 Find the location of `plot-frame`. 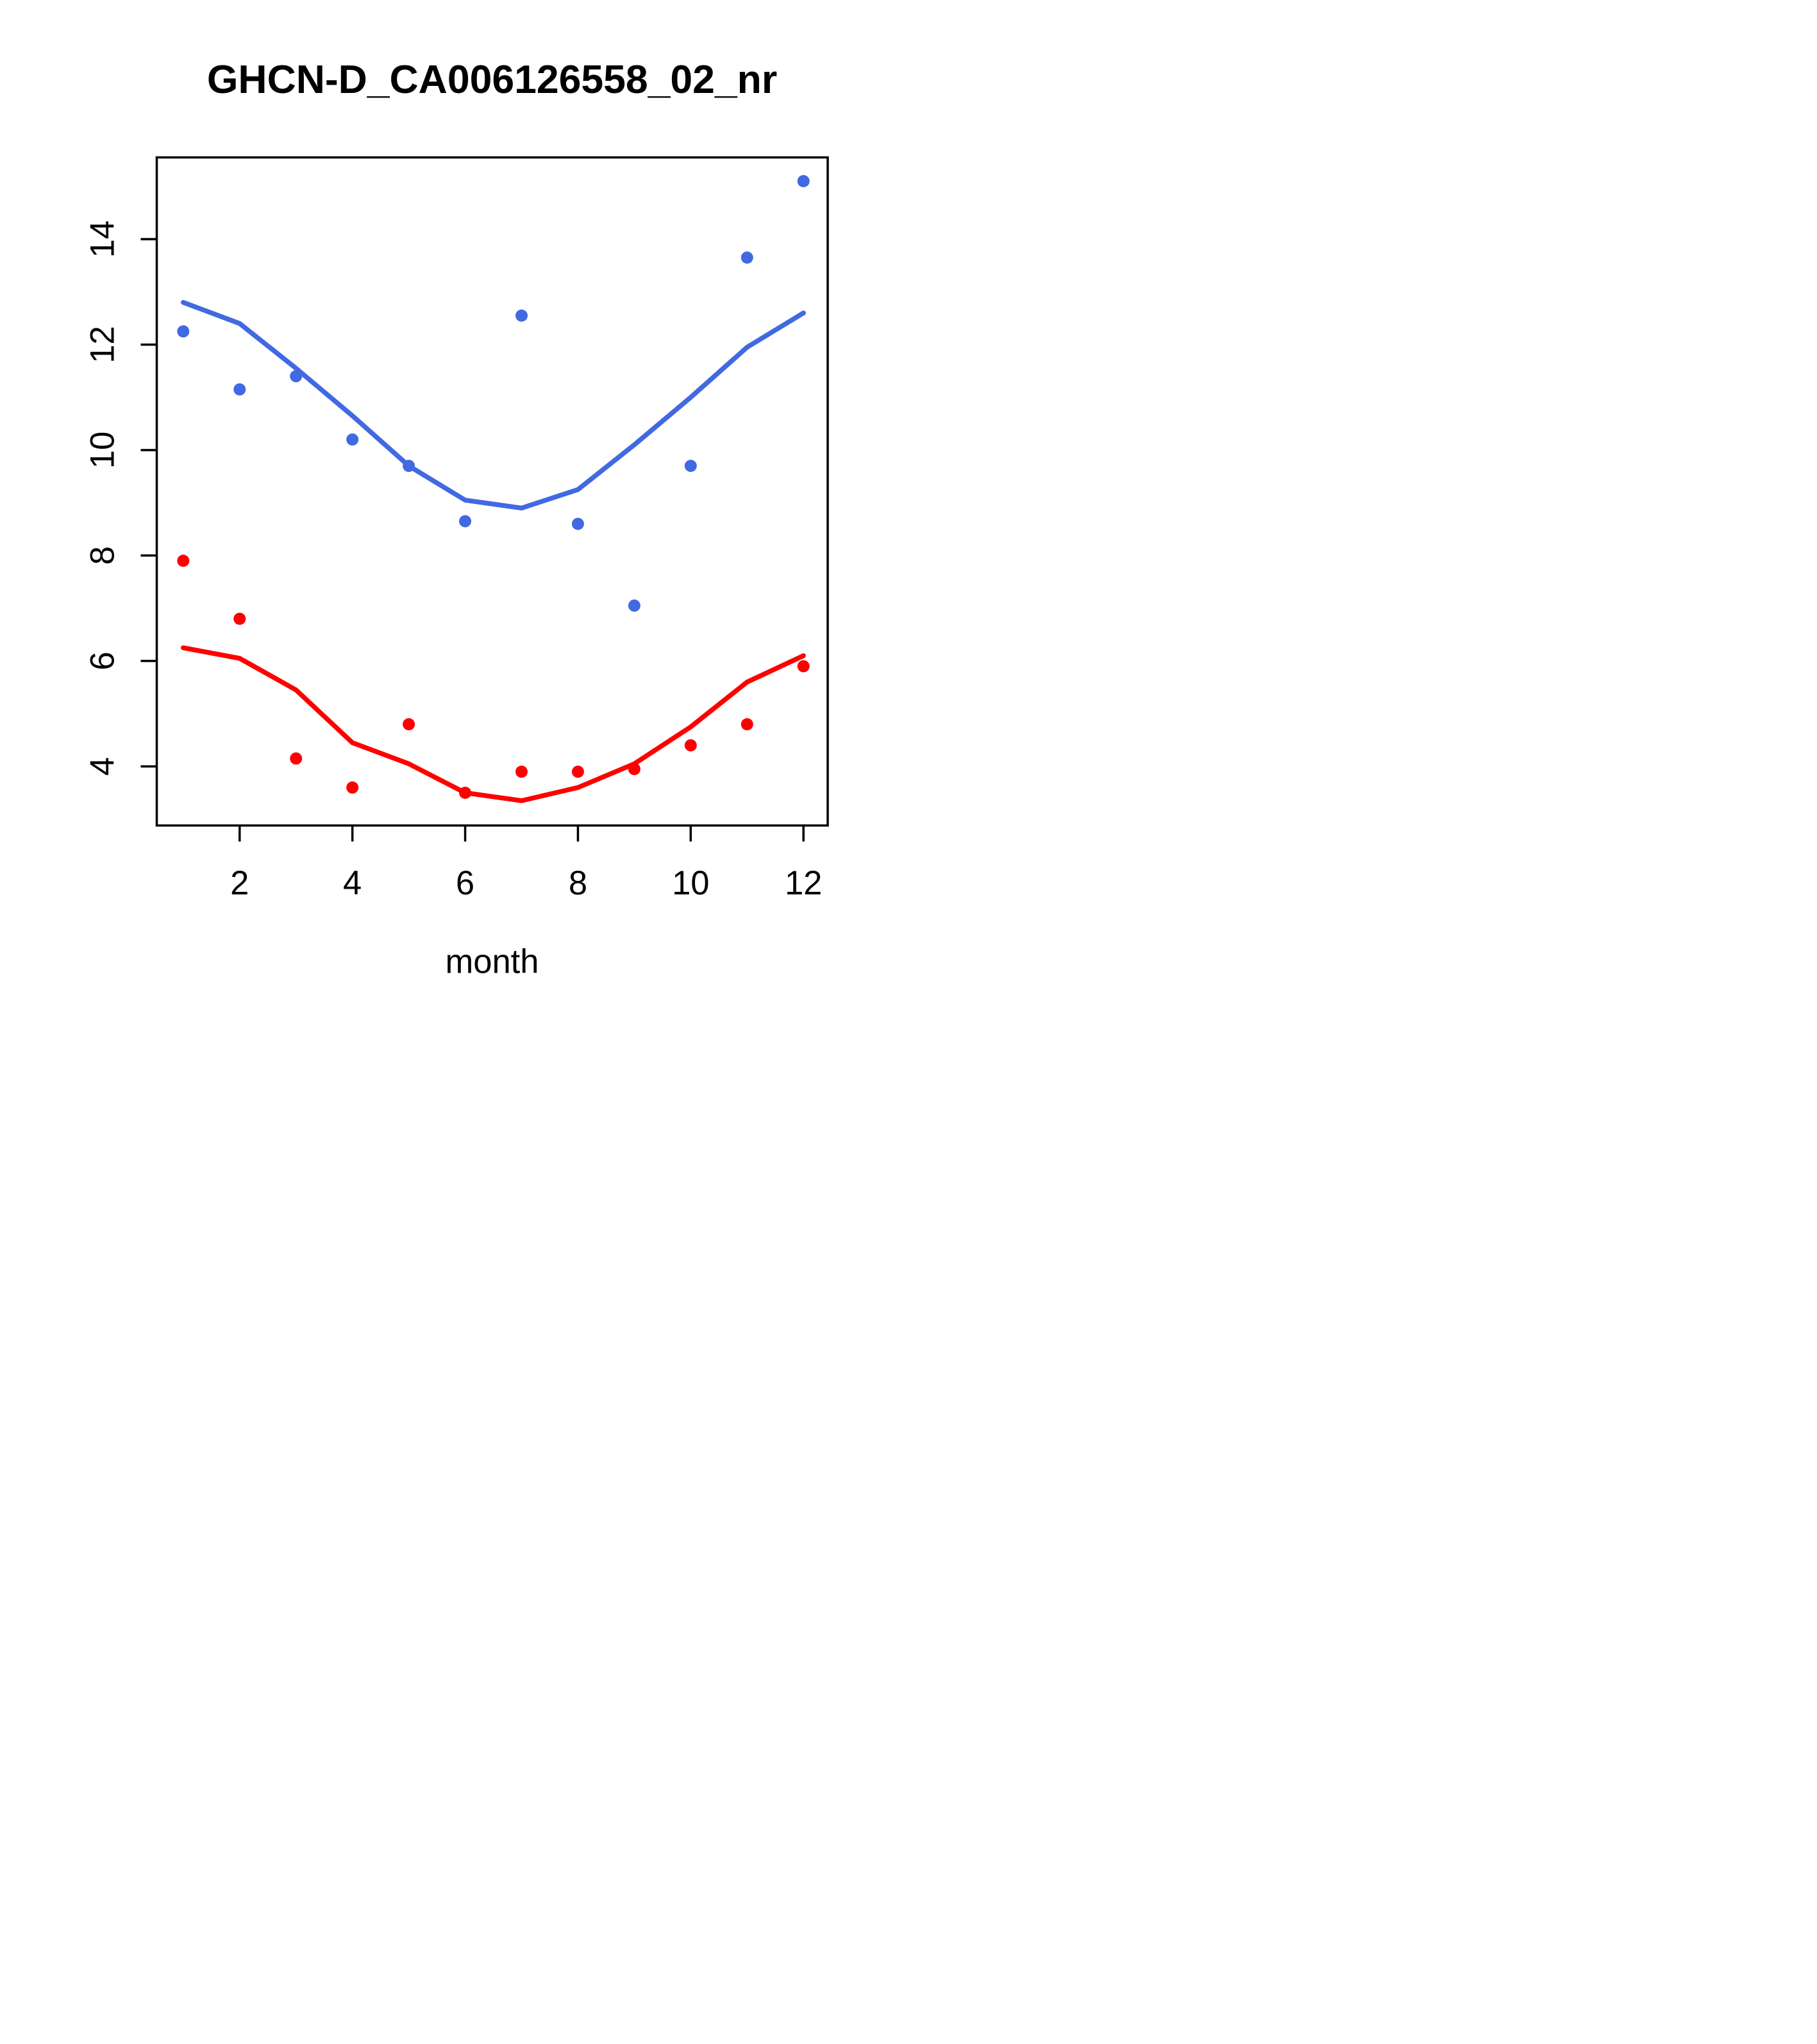

plot-frame is located at coordinates (492, 491).